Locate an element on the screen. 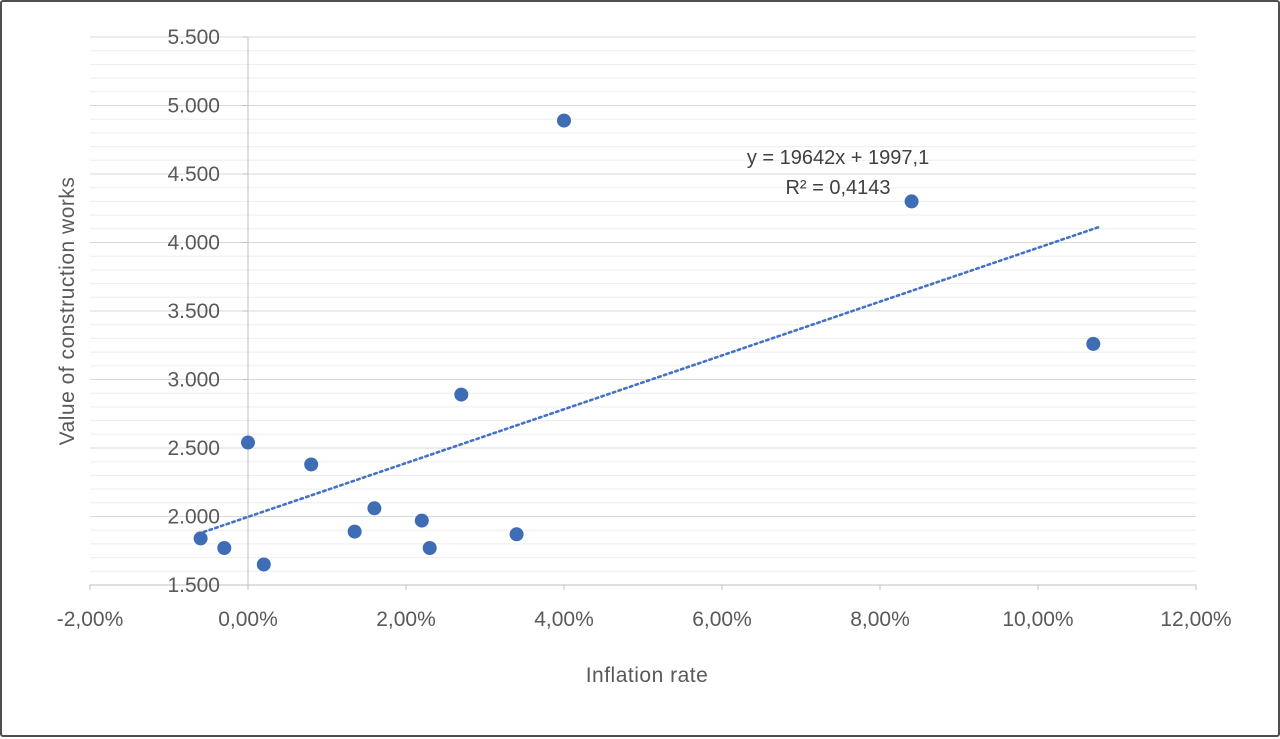 The image size is (1280, 739). trendline-annotation: y = 19642x + 1997,1 R² = 0,4143 is located at coordinates (838, 173).